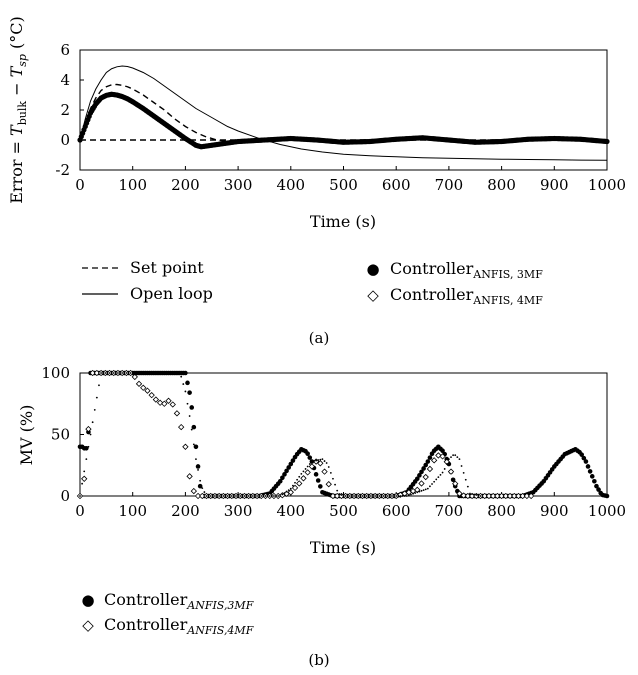 The height and width of the screenshot is (675, 638). What do you see at coordinates (55, 373) in the screenshot?
I see `y-tick-label: 100` at bounding box center [55, 373].